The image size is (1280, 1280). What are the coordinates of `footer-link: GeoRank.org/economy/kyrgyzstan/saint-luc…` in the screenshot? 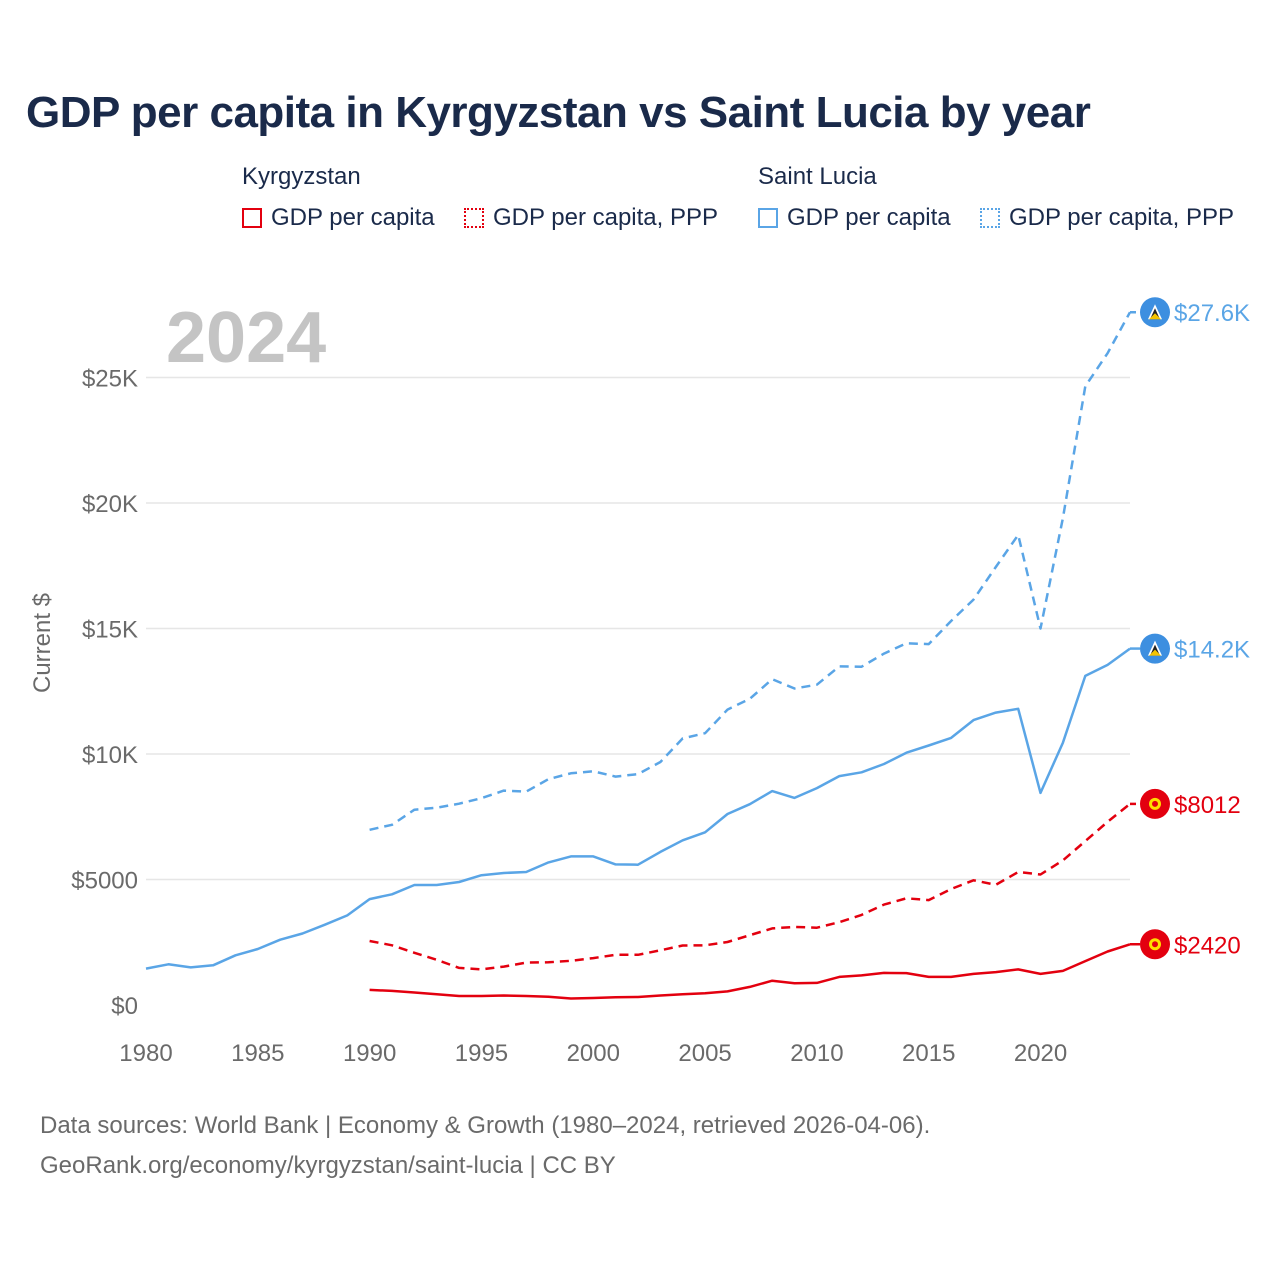 It's located at (328, 1165).